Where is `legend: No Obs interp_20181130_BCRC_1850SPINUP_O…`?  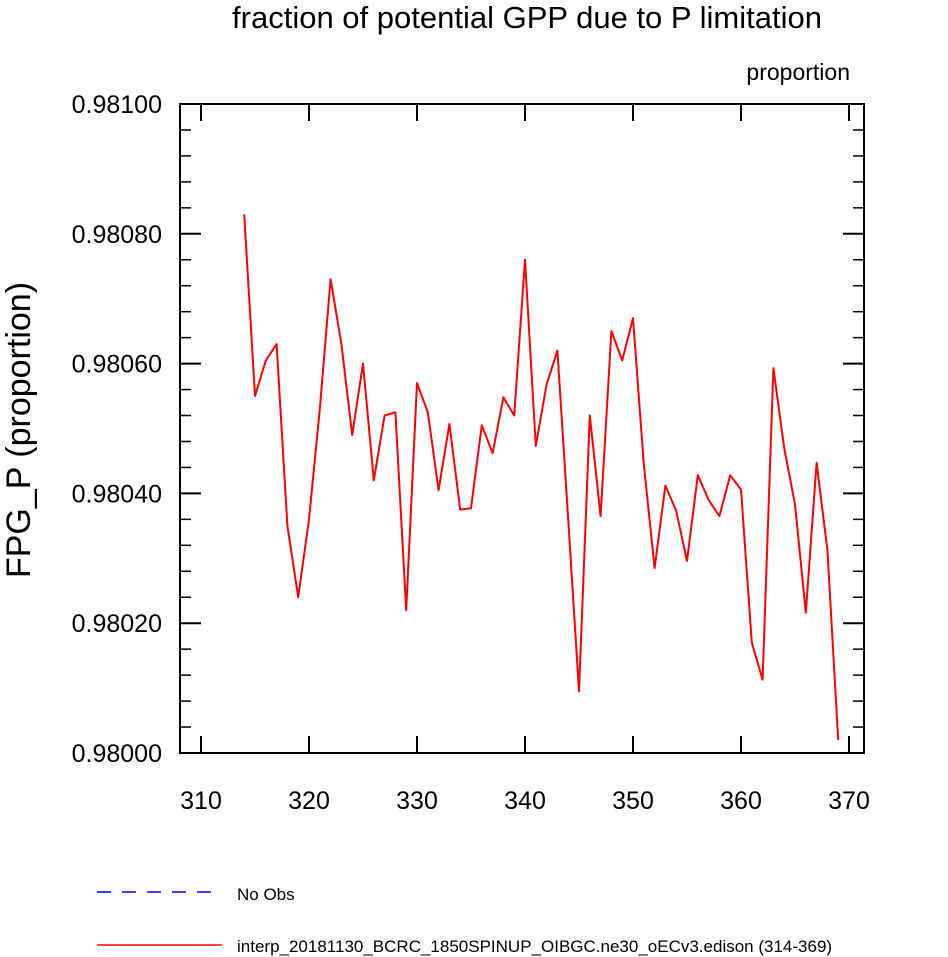
legend: No Obs interp_20181130_BCRC_1850SPINUP_O… is located at coordinates (464, 920).